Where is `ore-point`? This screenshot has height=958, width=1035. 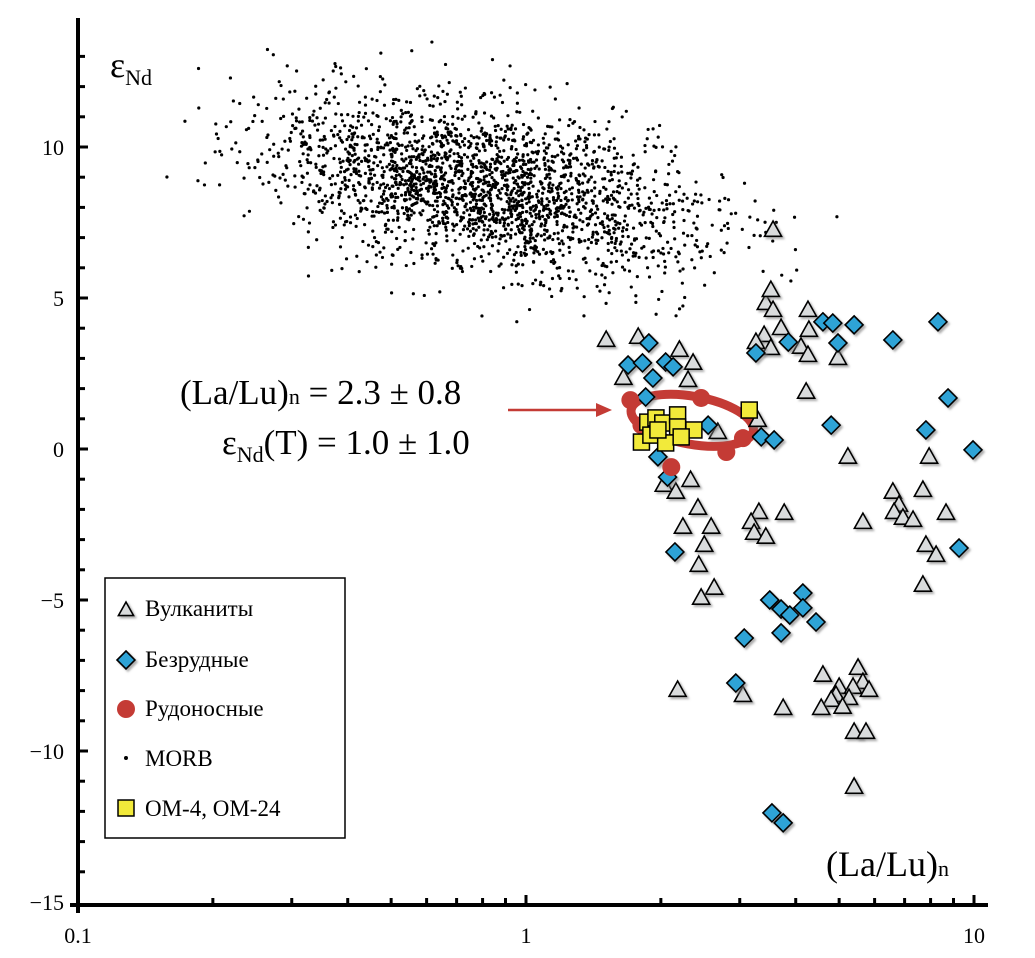 ore-point is located at coordinates (726, 452).